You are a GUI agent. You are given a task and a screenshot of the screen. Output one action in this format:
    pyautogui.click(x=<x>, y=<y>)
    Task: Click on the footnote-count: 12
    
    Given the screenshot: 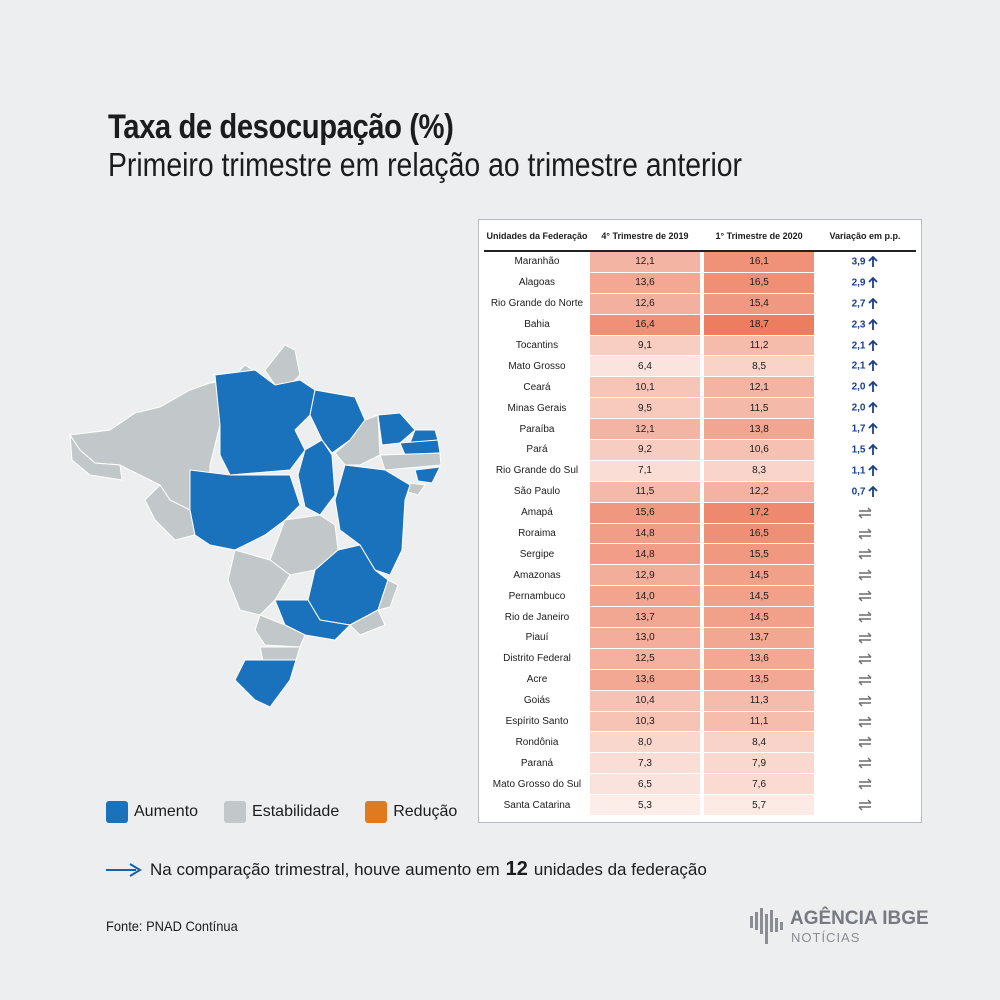 What is the action you would take?
    pyautogui.click(x=516, y=869)
    